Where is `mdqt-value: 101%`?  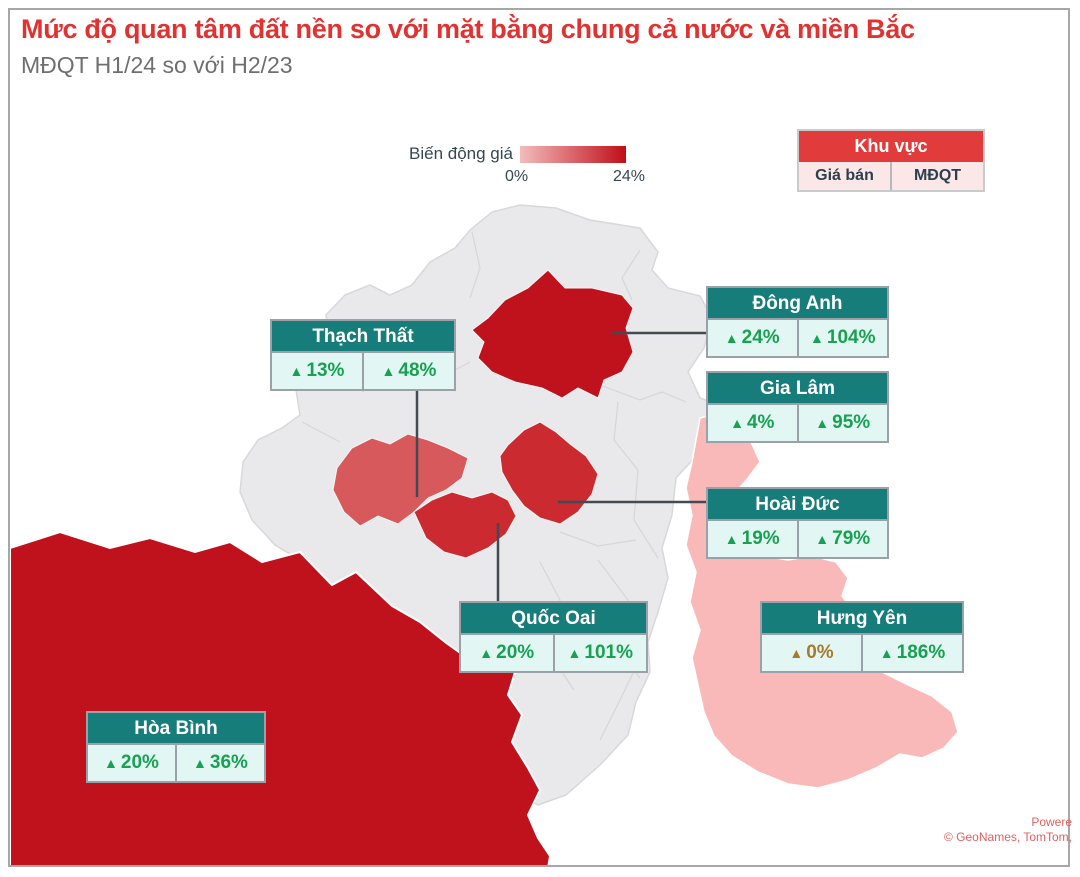 mdqt-value: 101% is located at coordinates (608, 652).